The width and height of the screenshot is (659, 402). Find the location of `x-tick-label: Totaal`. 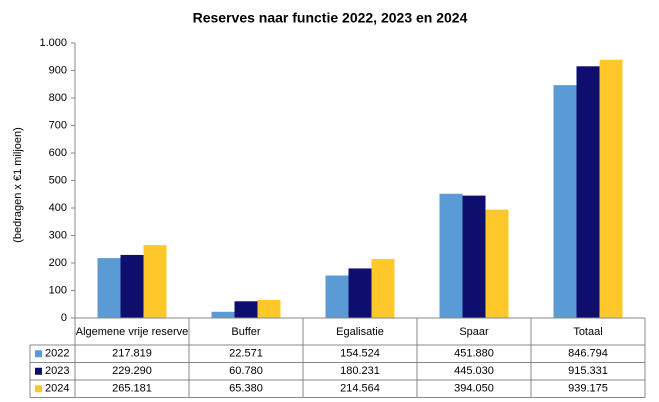

x-tick-label: Totaal is located at coordinates (588, 331).